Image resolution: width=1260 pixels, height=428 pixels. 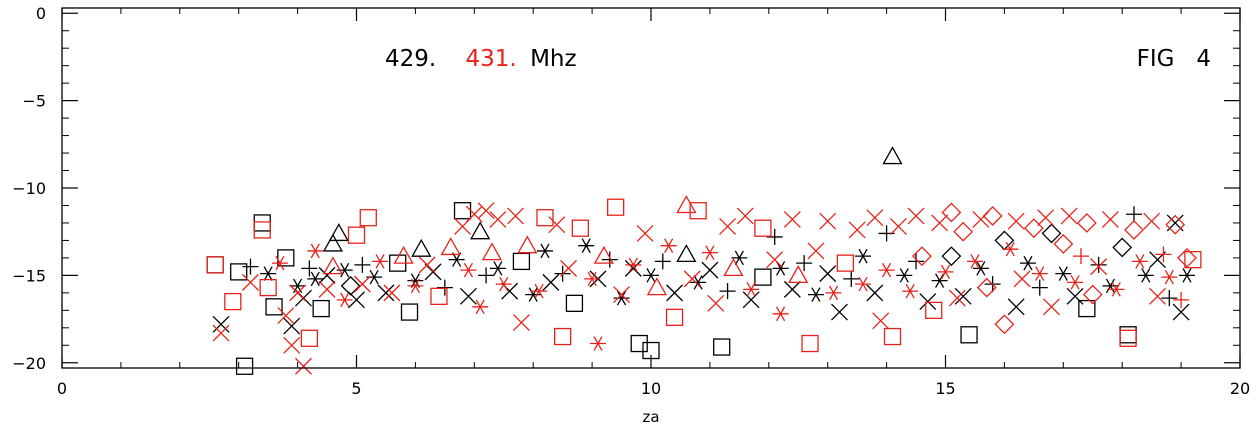 I want to click on annotation-fig-label: FIG 4, so click(x=1174, y=59).